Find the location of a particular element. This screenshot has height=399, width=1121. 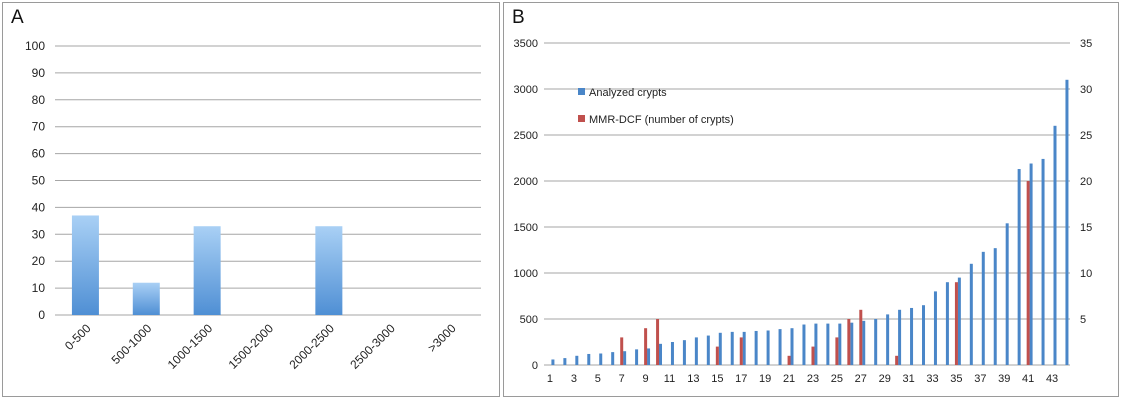

x-tick-label: 41 is located at coordinates (1028, 379).